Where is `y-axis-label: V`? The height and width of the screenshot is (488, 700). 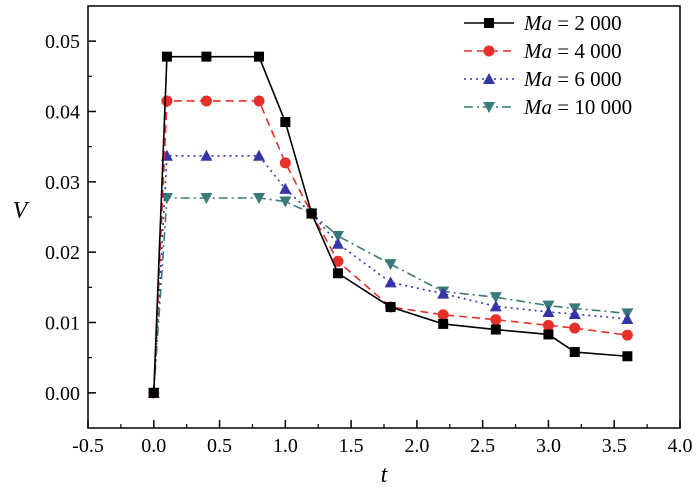
y-axis-label: V is located at coordinates (21, 211).